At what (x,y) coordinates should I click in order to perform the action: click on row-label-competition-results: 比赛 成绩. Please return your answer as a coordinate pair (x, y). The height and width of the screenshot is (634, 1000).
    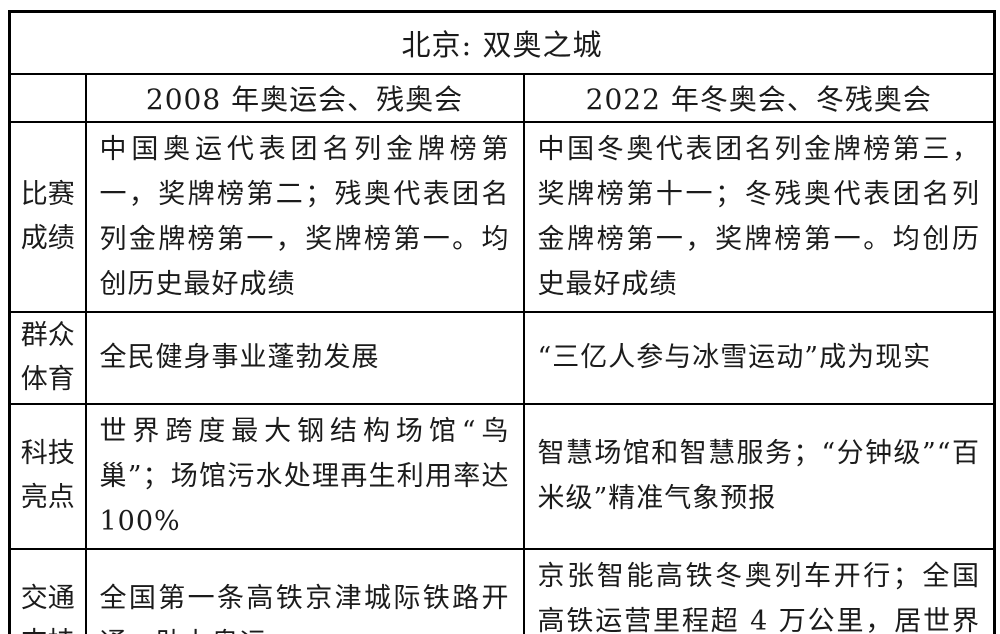
    Looking at the image, I should click on (47, 216).